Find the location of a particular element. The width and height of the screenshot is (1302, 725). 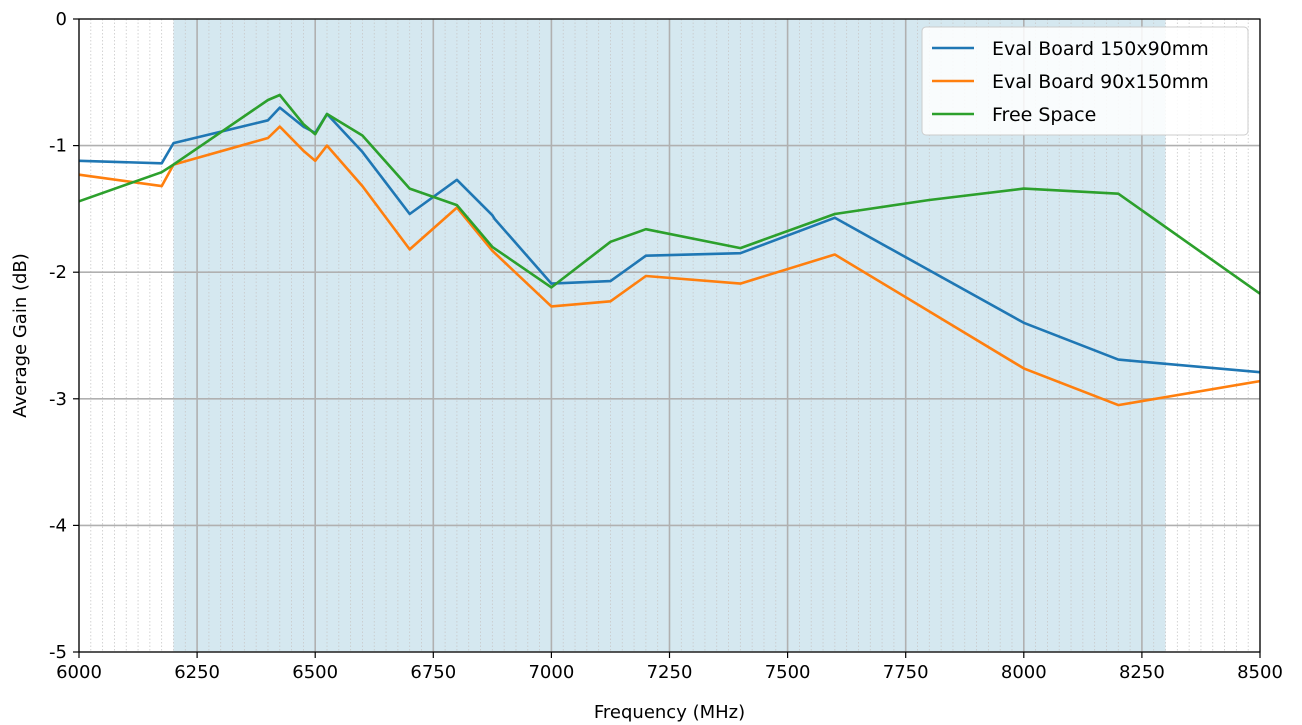

y-axis-label: Average Gain (dB) is located at coordinates (20, 335).